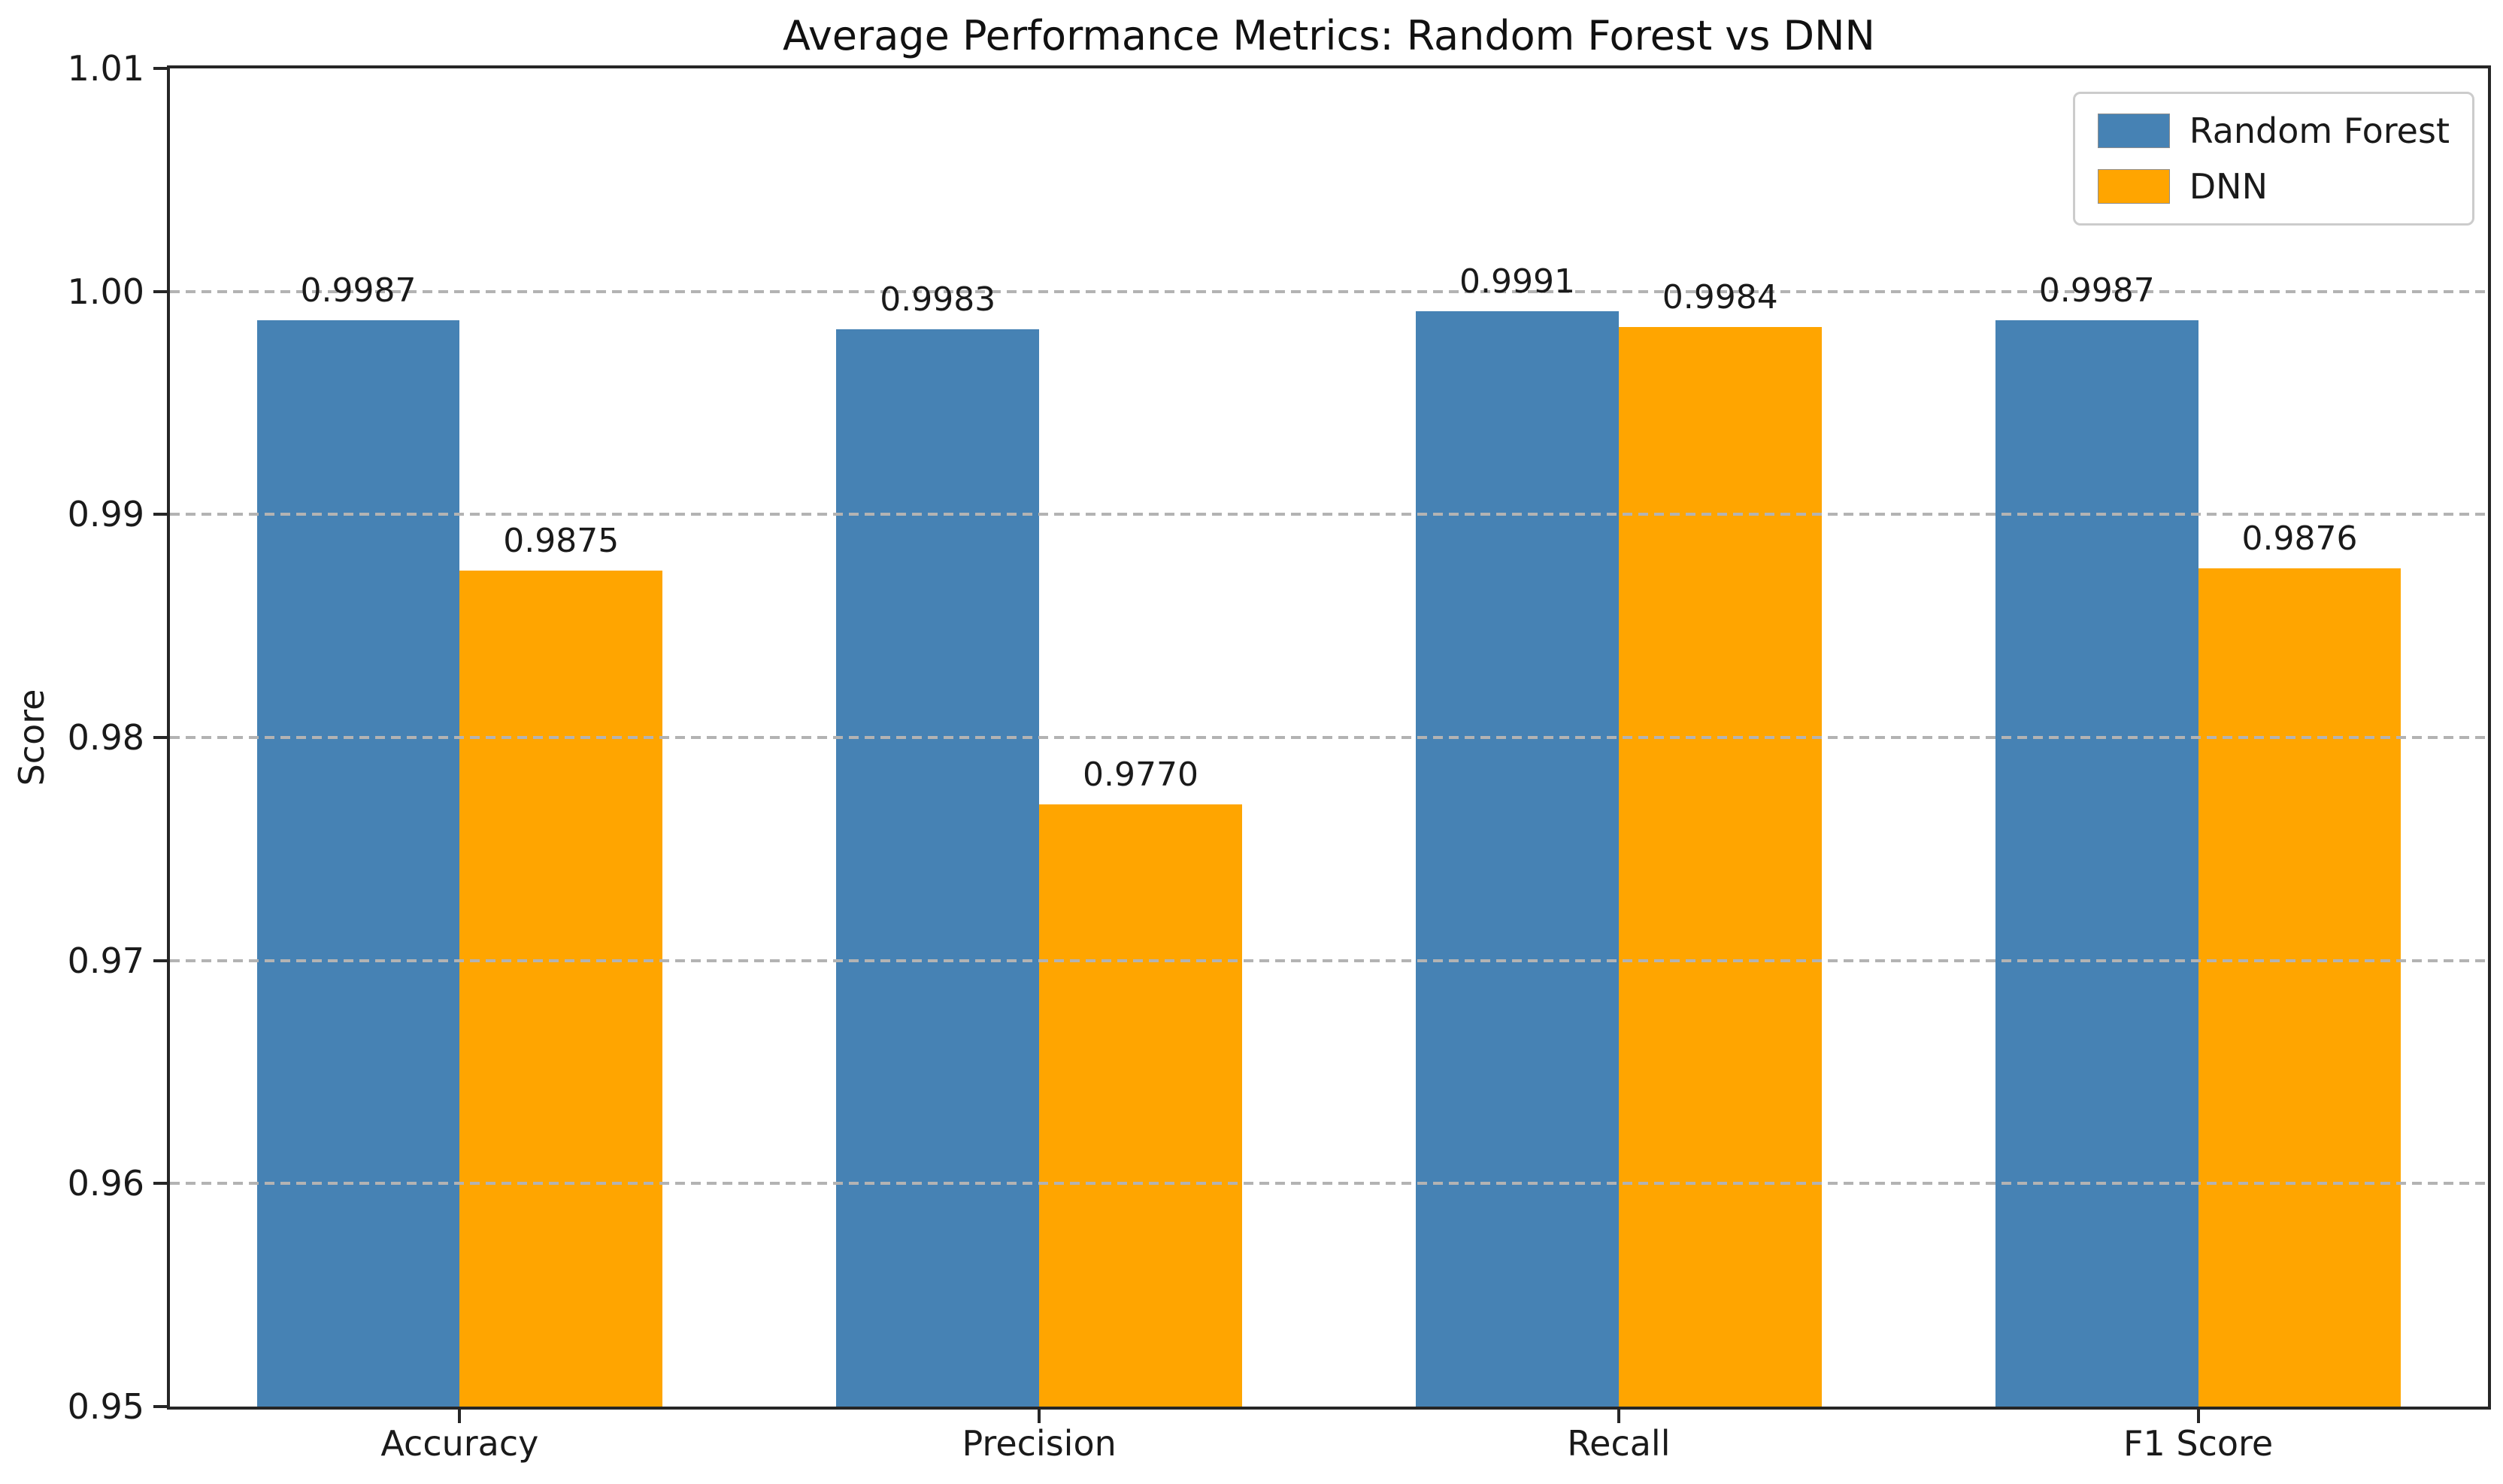  I want to click on bar-random-forest-f1-score, so click(2096, 863).